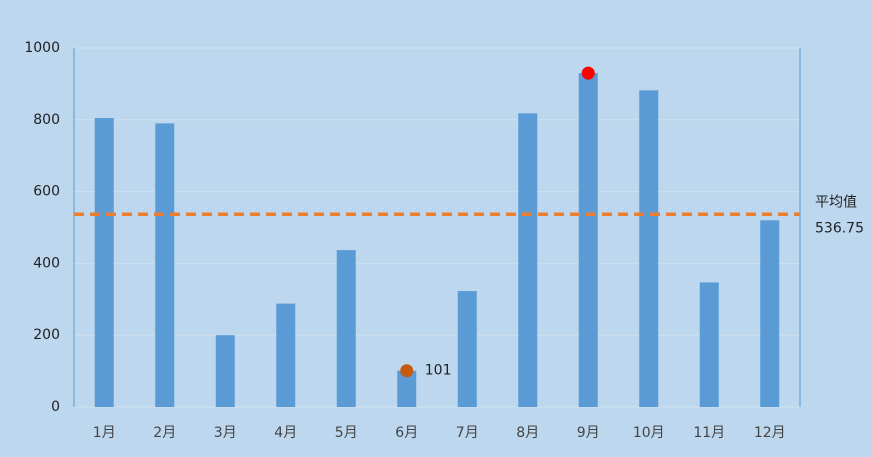 This screenshot has height=457, width=871. Describe the element at coordinates (406, 433) in the screenshot. I see `x-tick-label: 6月` at that location.